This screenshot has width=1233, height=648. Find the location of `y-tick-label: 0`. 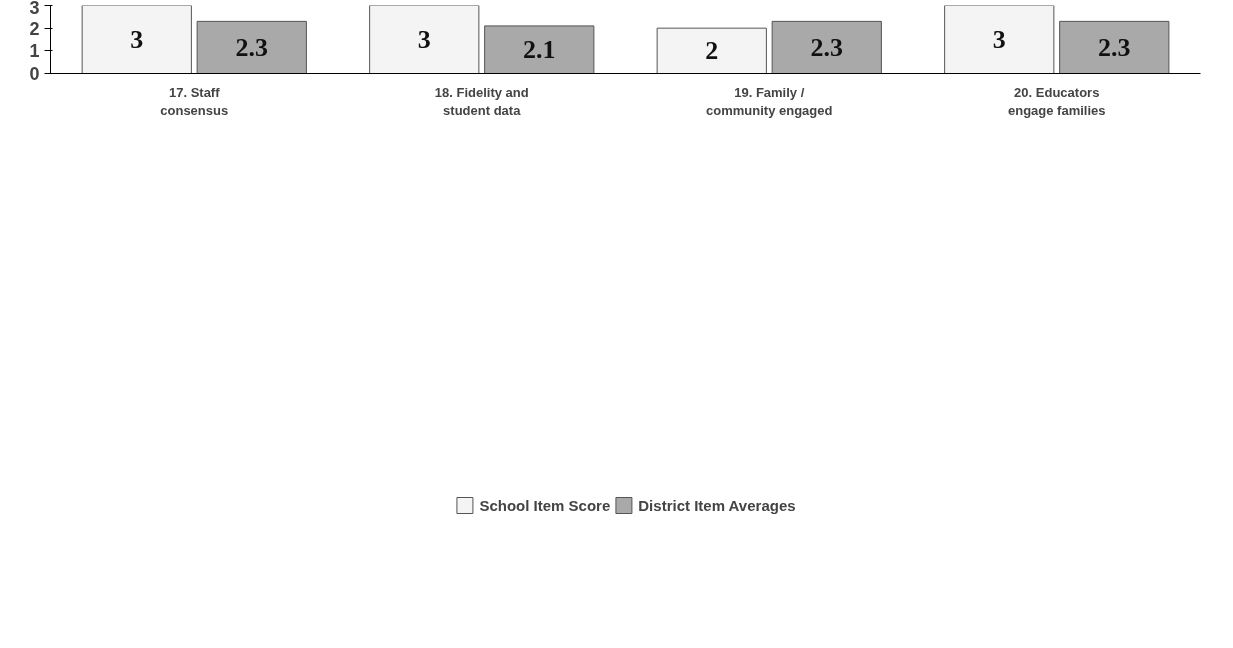

y-tick-label: 0 is located at coordinates (34, 74).